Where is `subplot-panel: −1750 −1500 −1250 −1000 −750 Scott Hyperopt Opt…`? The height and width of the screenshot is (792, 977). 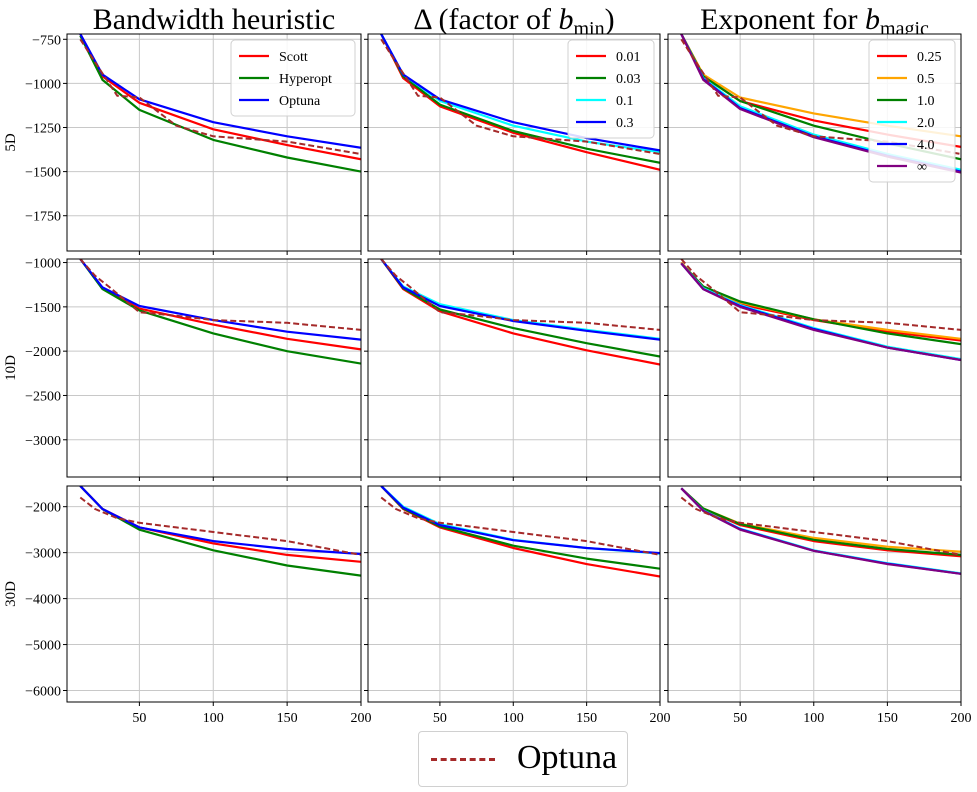 subplot-panel: −1750 −1500 −1250 −1000 −750 Scott Hyperopt Opt… is located at coordinates (193, 144).